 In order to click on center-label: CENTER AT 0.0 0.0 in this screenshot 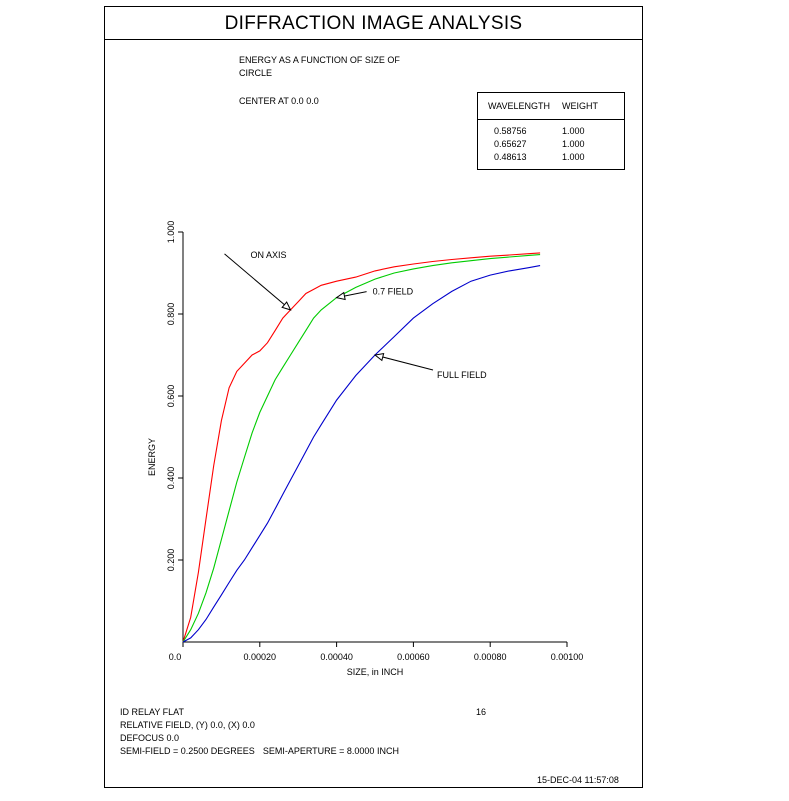, I will do `click(279, 101)`.